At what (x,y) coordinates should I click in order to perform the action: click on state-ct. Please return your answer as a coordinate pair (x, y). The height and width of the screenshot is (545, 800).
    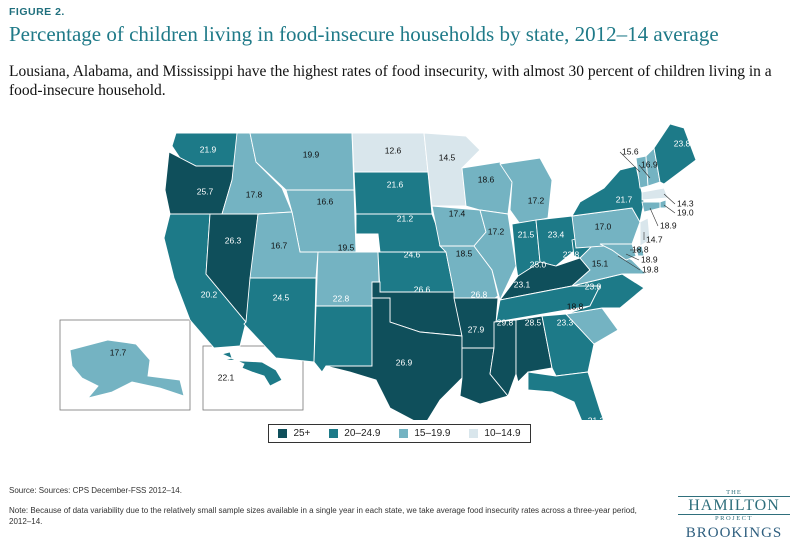
    Looking at the image, I should click on (651, 207).